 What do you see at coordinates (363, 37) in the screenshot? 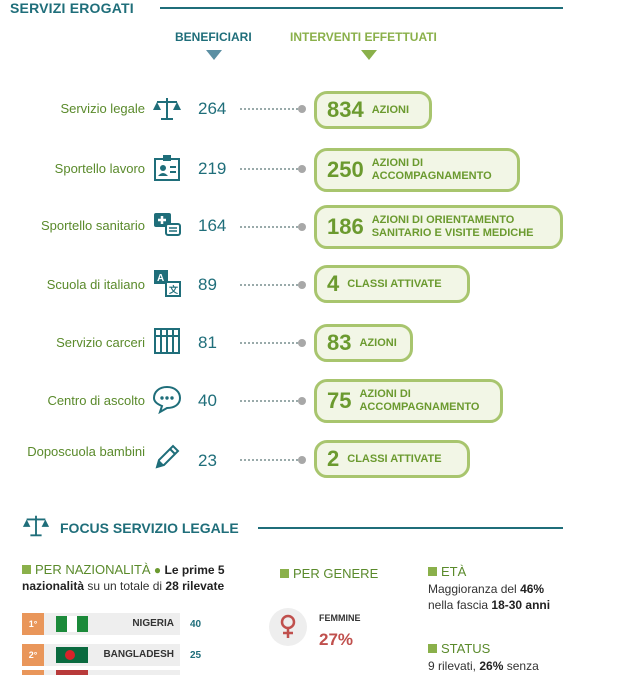
I see `column-header-interventi: INTERVENTI EFFETTUATI` at bounding box center [363, 37].